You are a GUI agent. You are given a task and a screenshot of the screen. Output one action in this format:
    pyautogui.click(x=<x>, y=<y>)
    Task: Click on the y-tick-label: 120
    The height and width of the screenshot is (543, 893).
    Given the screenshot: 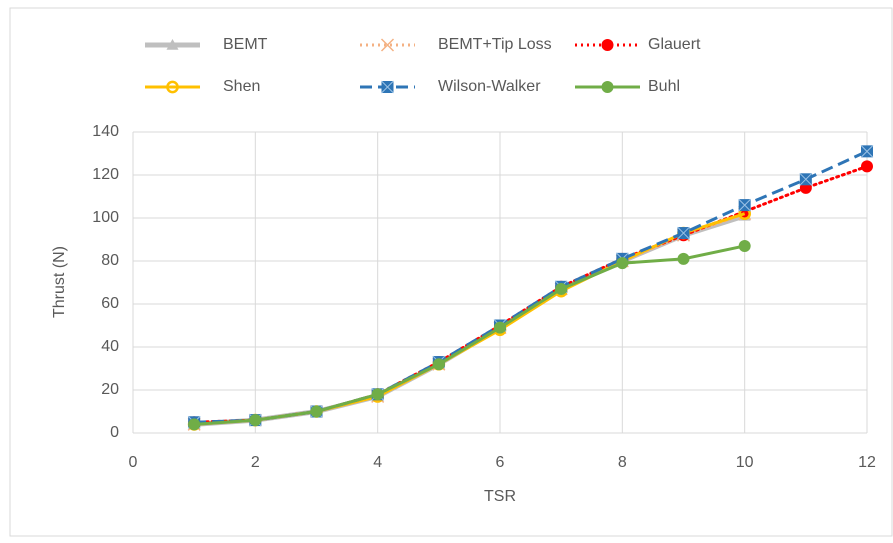 What is the action you would take?
    pyautogui.click(x=105, y=174)
    